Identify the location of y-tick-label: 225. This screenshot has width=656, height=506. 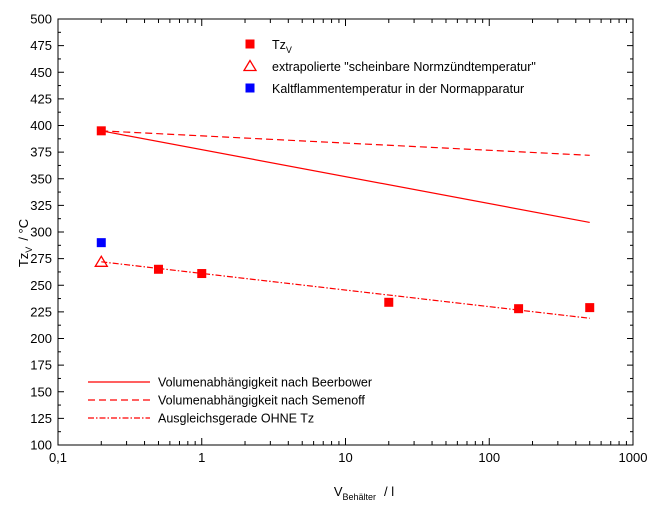
(41, 311).